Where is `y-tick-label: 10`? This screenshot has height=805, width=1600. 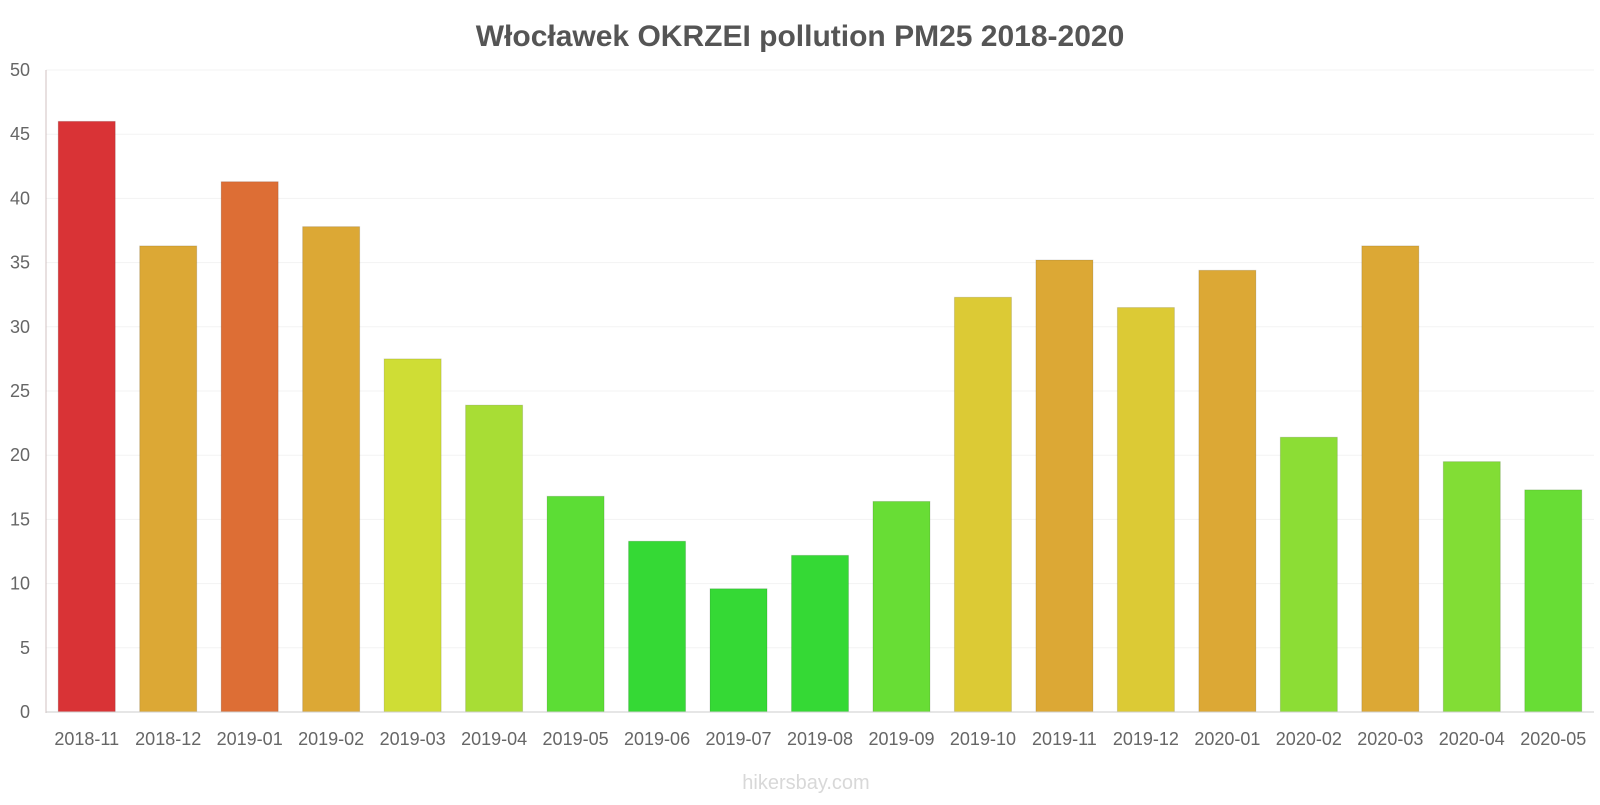
y-tick-label: 10 is located at coordinates (20, 584).